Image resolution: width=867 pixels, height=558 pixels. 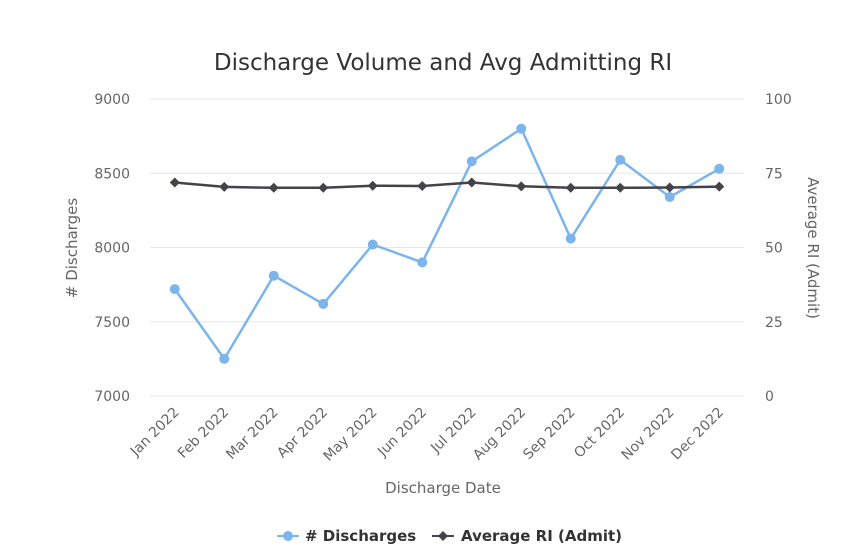 I want to click on legend-item-average-ri: Average RI (Admit), so click(x=527, y=536).